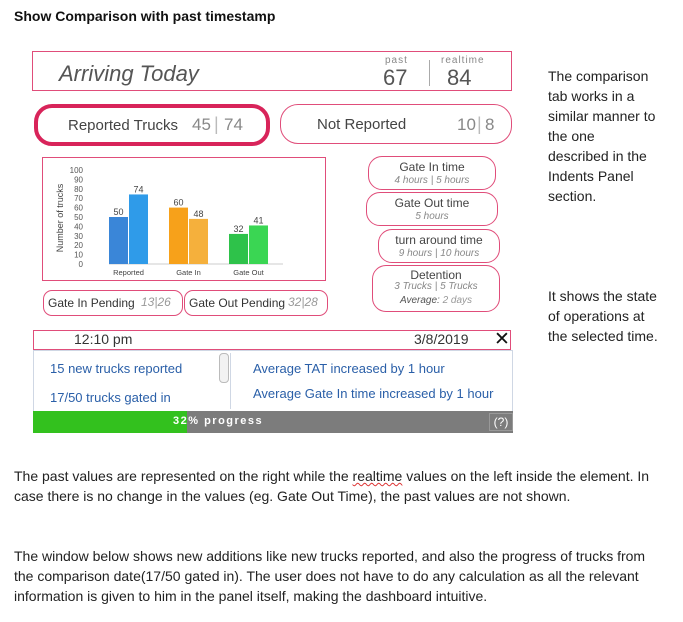 The height and width of the screenshot is (622, 683). What do you see at coordinates (273, 422) in the screenshot?
I see `progress-bar: 32% progress (?)` at bounding box center [273, 422].